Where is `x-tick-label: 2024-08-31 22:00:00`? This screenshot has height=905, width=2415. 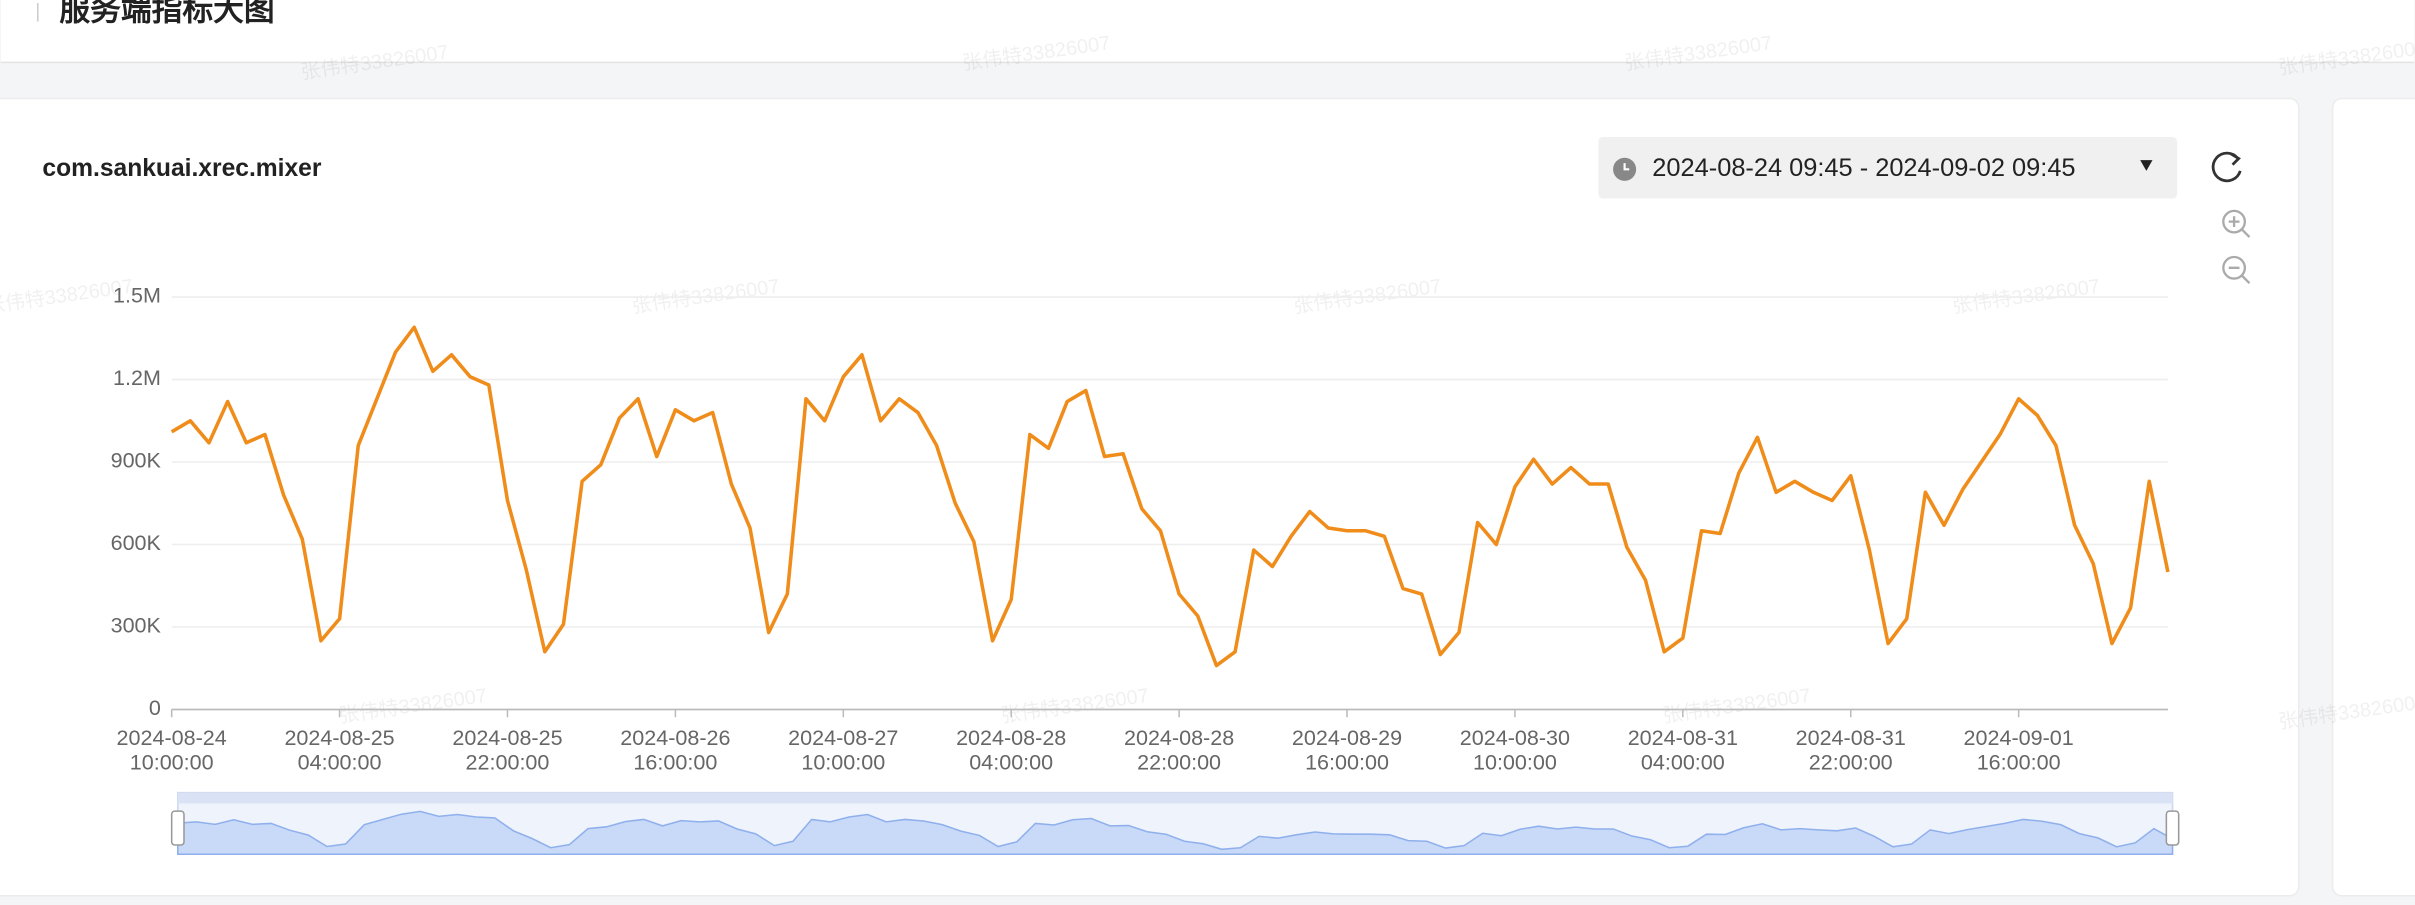
x-tick-label: 2024-08-31 22:00:00 is located at coordinates (1850, 749).